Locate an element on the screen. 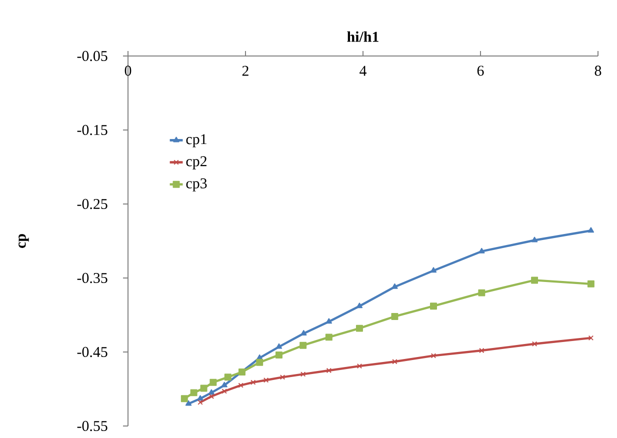  y-tick-label: -0.35 is located at coordinates (92, 278).